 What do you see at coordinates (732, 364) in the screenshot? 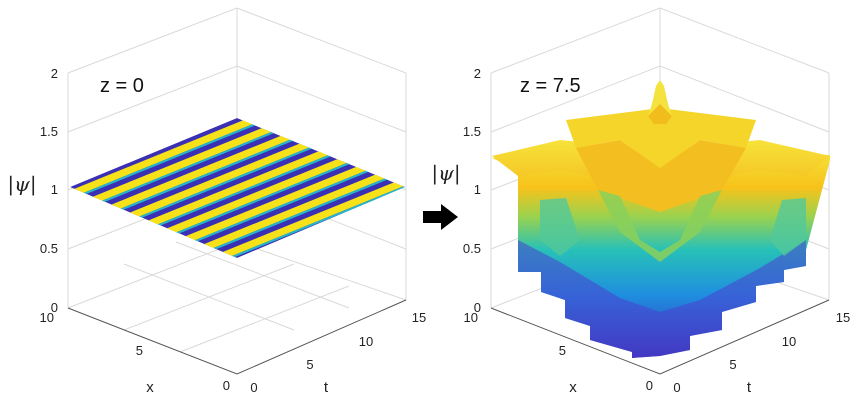
I see `right-ttick: 5` at bounding box center [732, 364].